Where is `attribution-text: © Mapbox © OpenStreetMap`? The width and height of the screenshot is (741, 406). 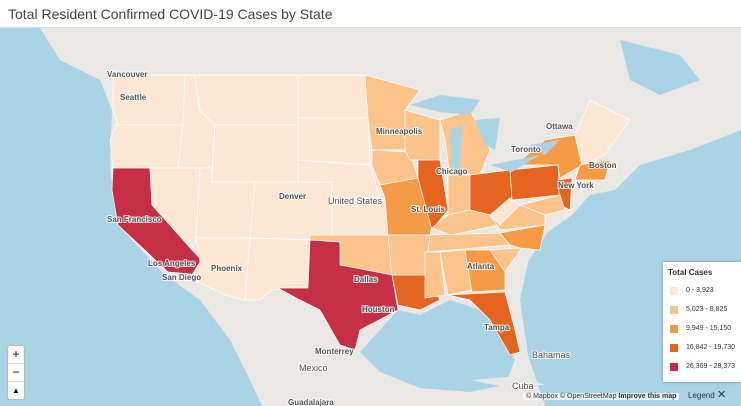 attribution-text: © Mapbox © OpenStreetMap is located at coordinates (571, 396).